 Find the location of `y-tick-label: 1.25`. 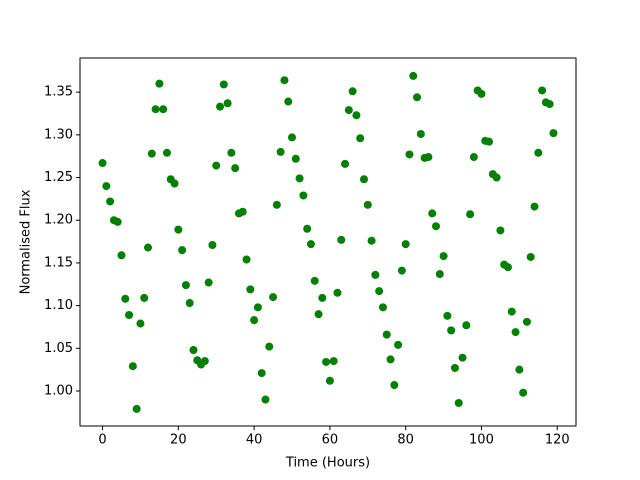

y-tick-label: 1.25 is located at coordinates (58, 177).